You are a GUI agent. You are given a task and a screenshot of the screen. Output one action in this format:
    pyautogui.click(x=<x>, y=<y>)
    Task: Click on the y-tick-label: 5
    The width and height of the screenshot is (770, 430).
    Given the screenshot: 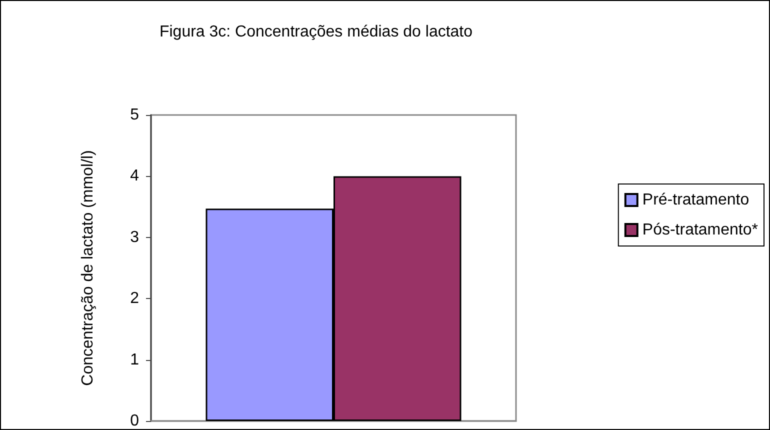 What is the action you would take?
    pyautogui.click(x=135, y=115)
    